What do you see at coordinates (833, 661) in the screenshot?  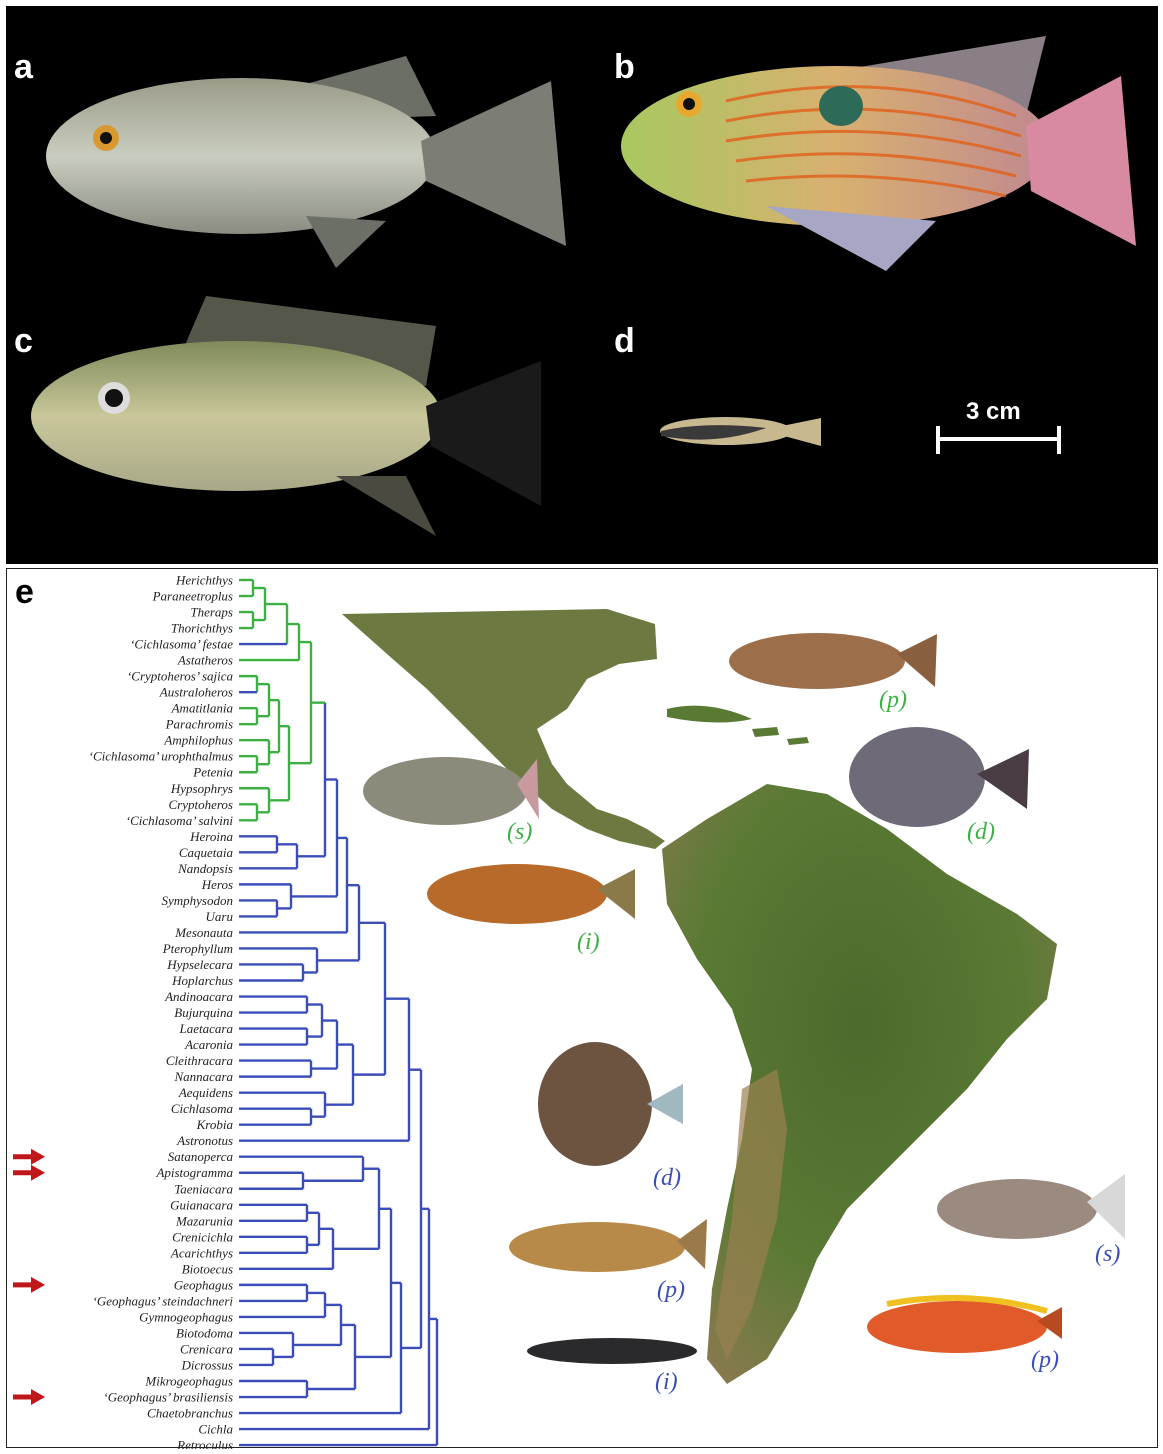 I see `fish-photo-p-green` at bounding box center [833, 661].